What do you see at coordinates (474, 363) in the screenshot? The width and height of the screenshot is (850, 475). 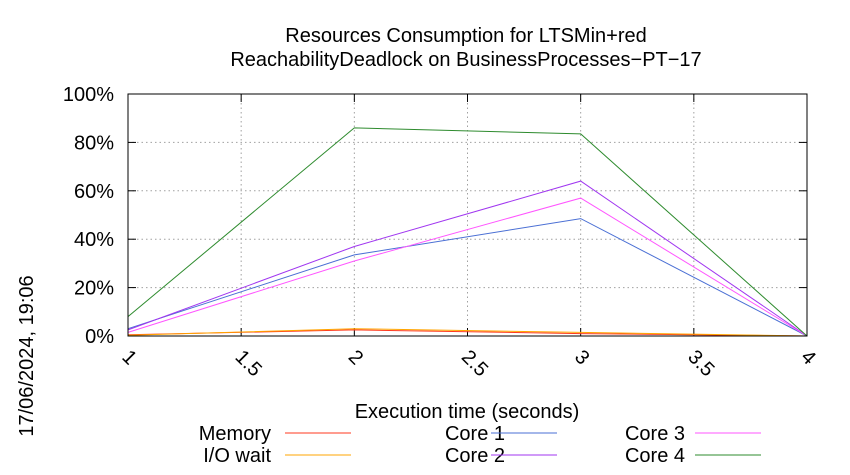 I see `x-tick-label: 2.5` at bounding box center [474, 363].